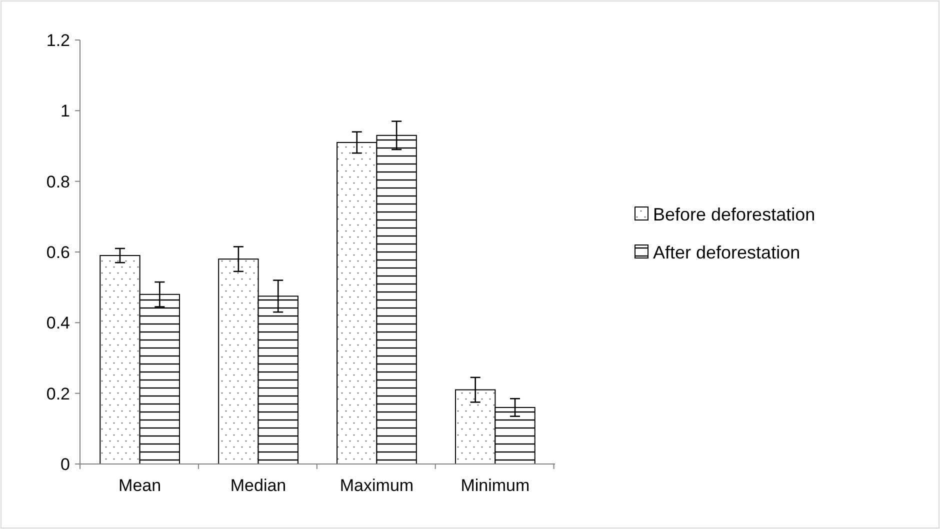 The height and width of the screenshot is (529, 940). Describe the element at coordinates (65, 464) in the screenshot. I see `y-tick-label: 0` at that location.